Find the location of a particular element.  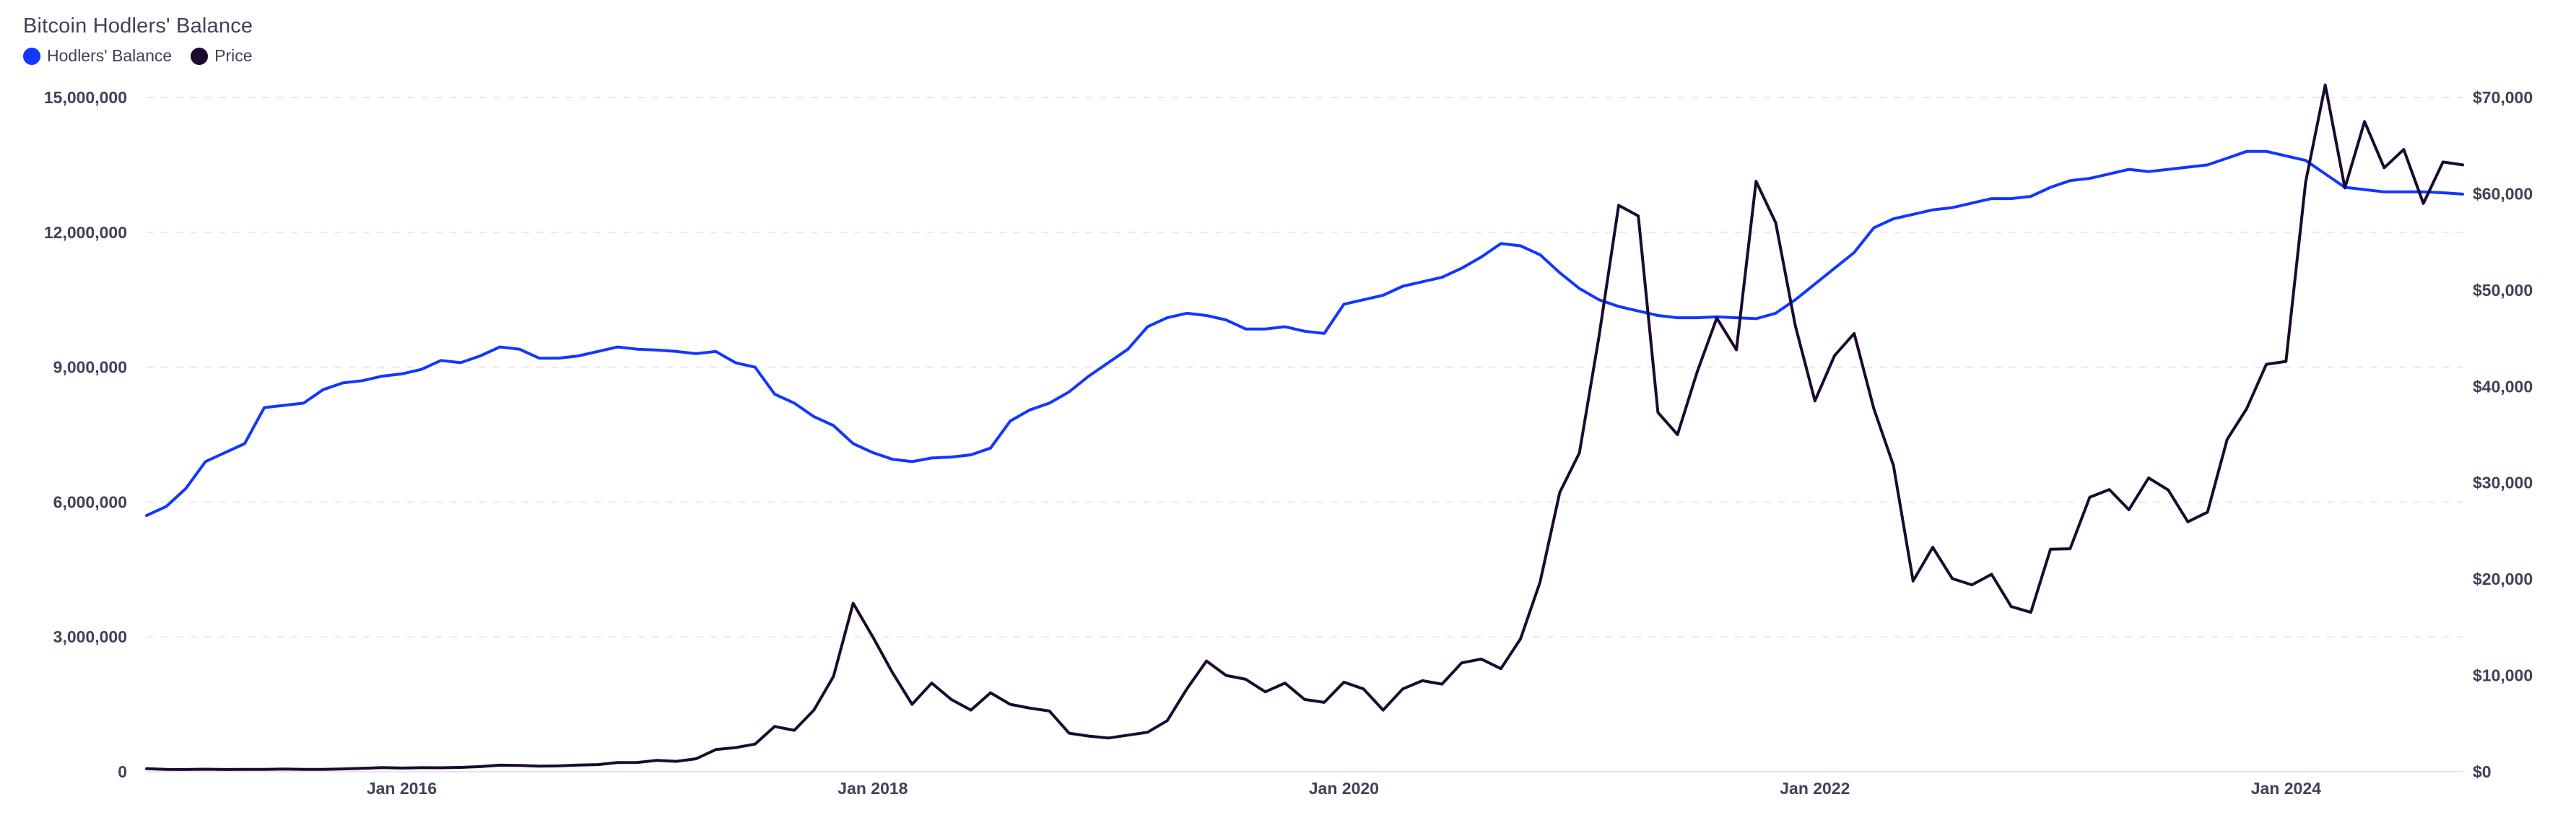

legend-swatch-price is located at coordinates (200, 56).